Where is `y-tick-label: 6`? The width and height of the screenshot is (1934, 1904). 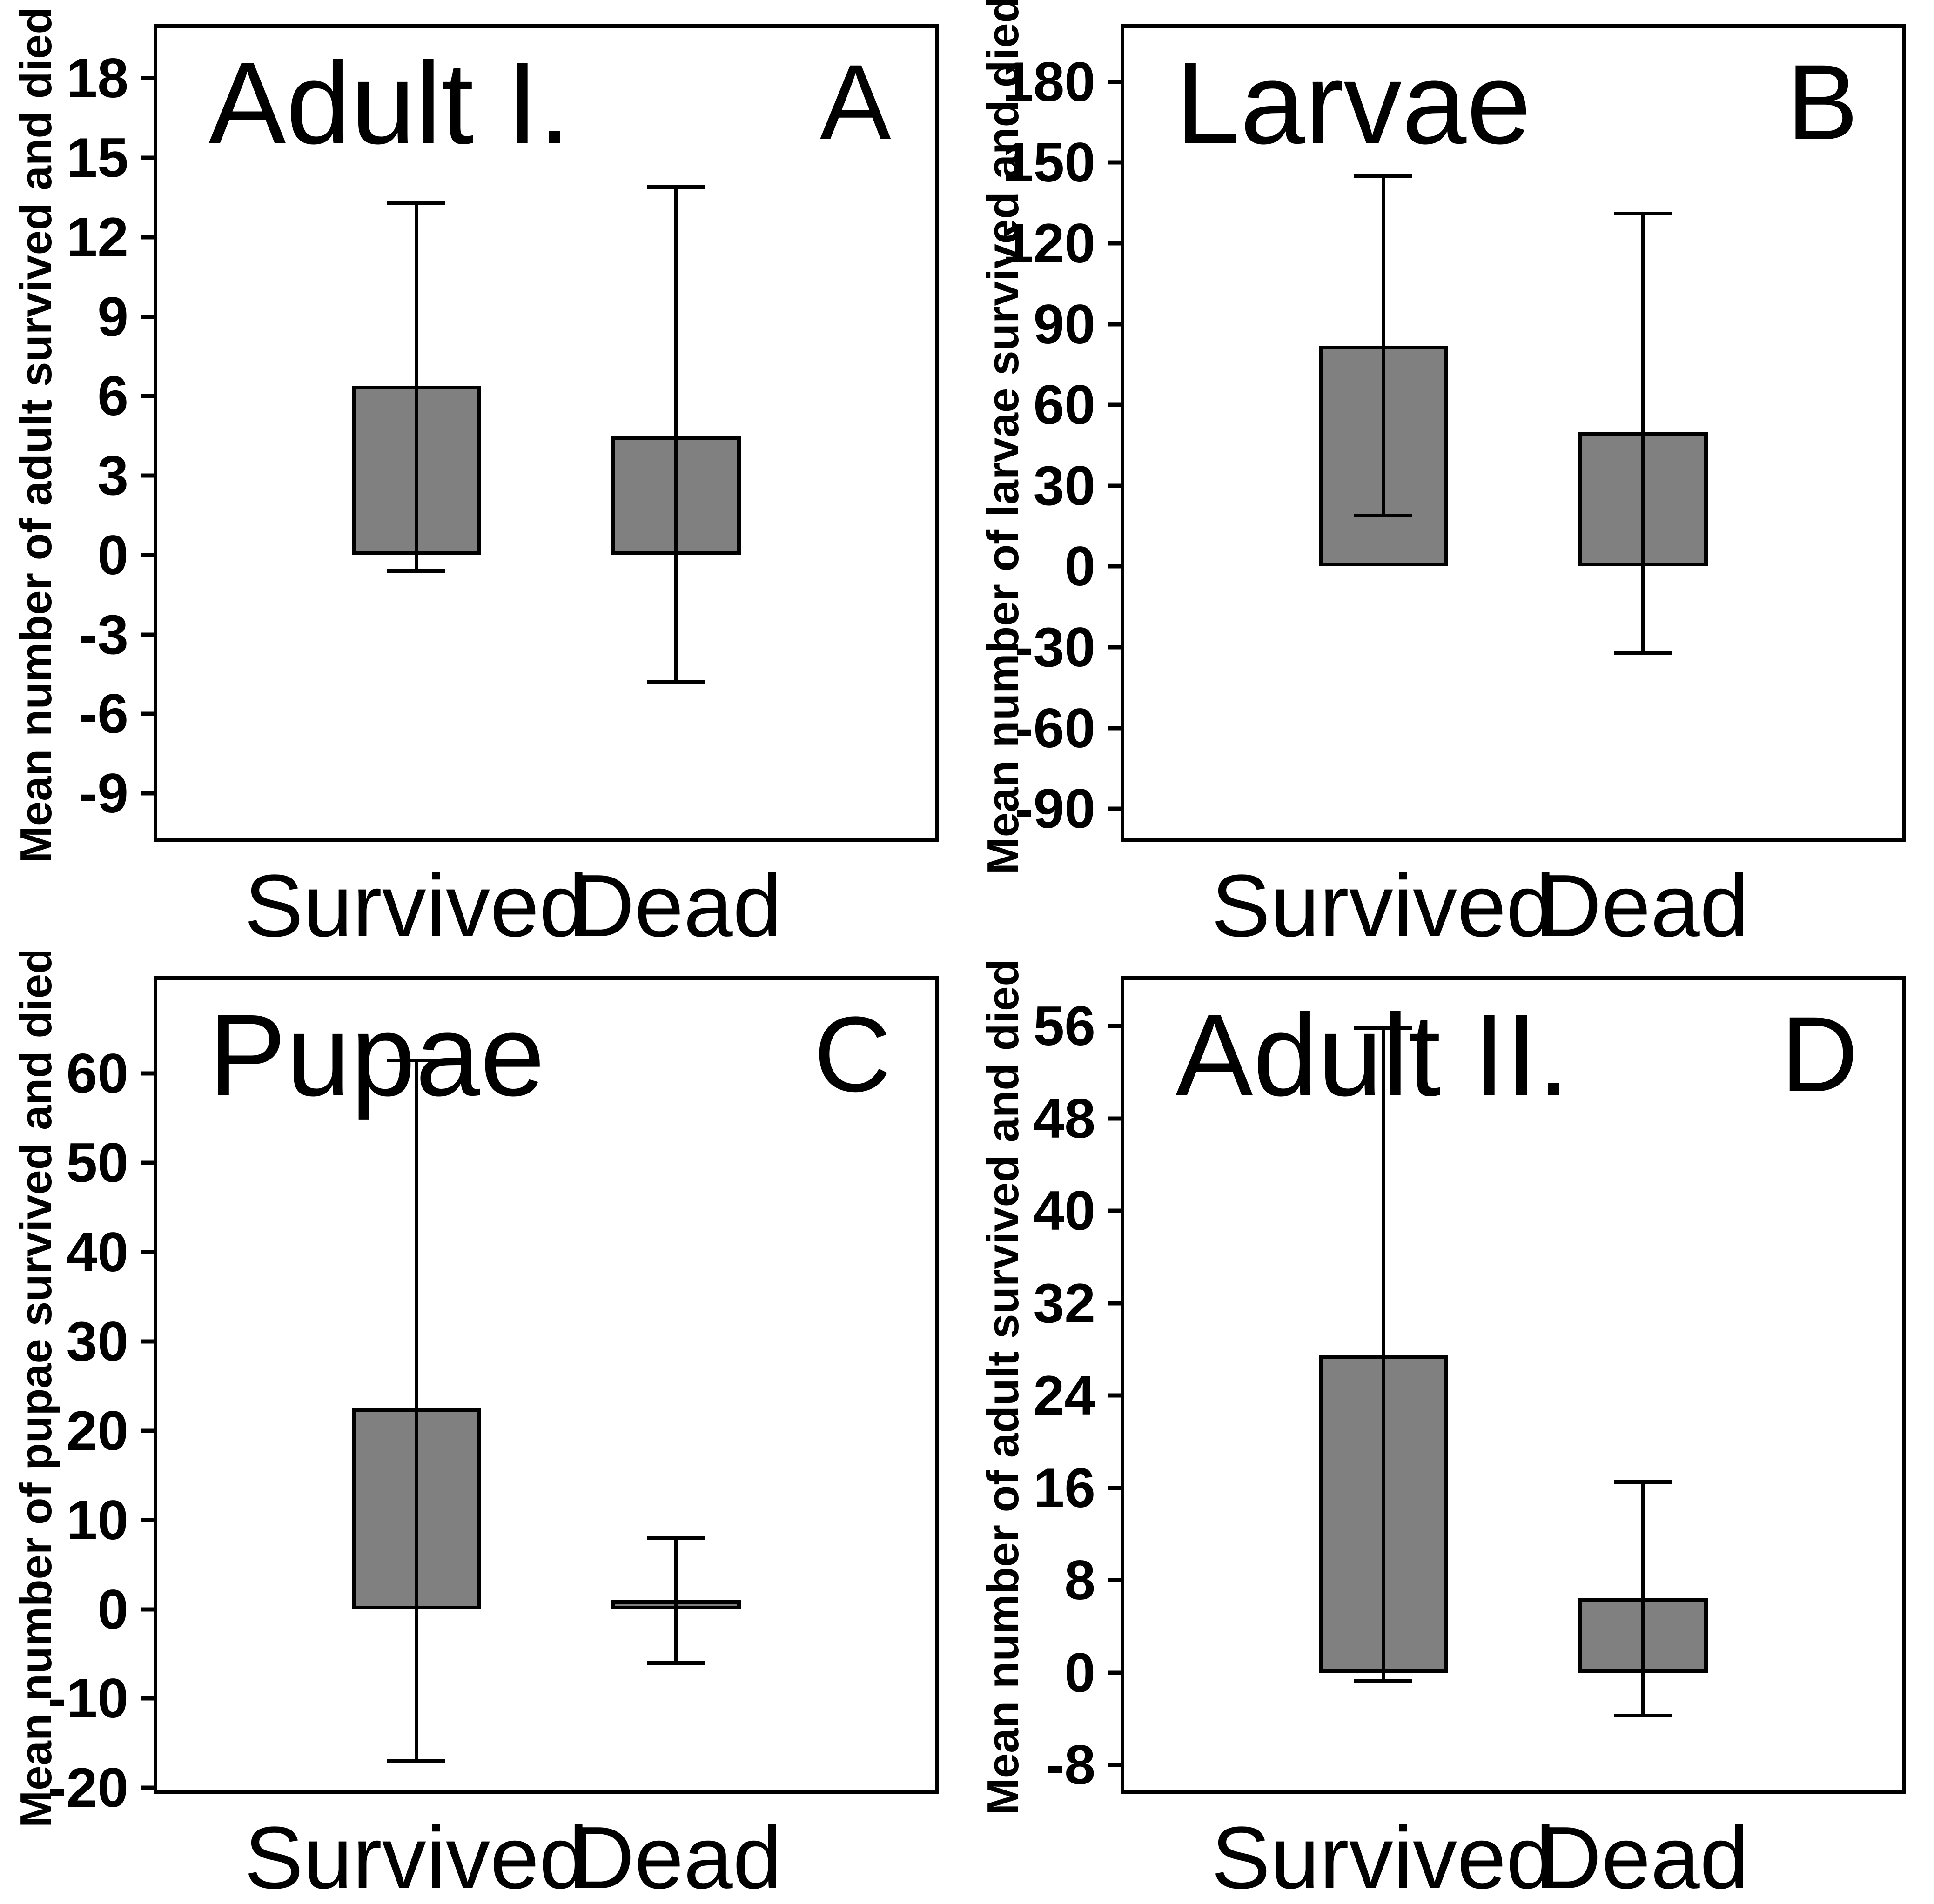
y-tick-label: 6 is located at coordinates (113, 396).